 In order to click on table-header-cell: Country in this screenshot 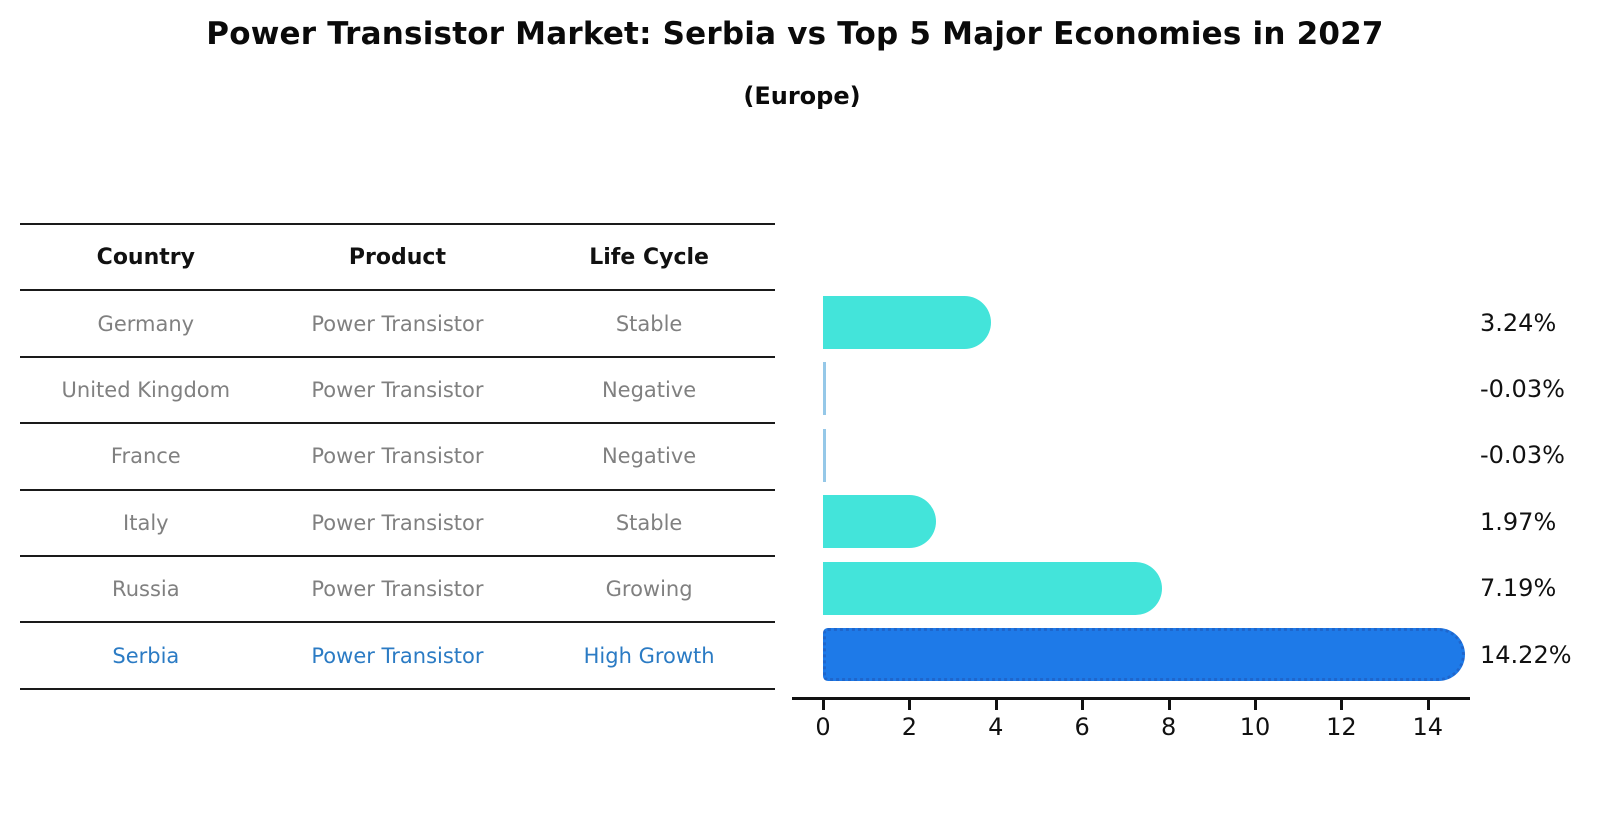, I will do `click(145, 257)`.